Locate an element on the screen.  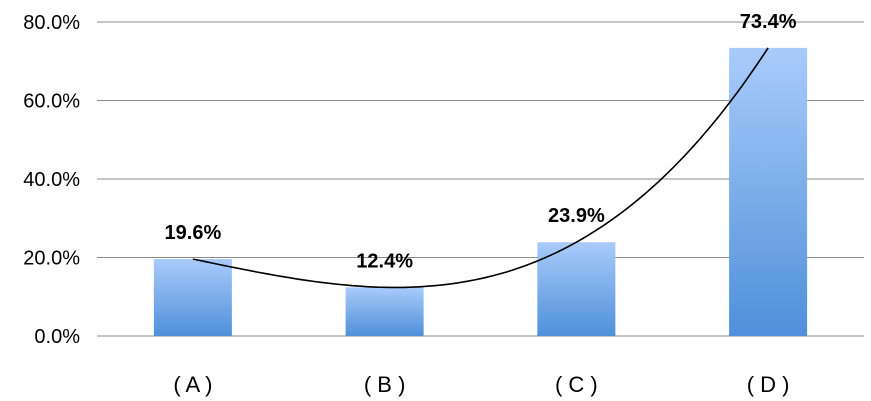
y-tick-label: 0.0% is located at coordinates (57, 337).